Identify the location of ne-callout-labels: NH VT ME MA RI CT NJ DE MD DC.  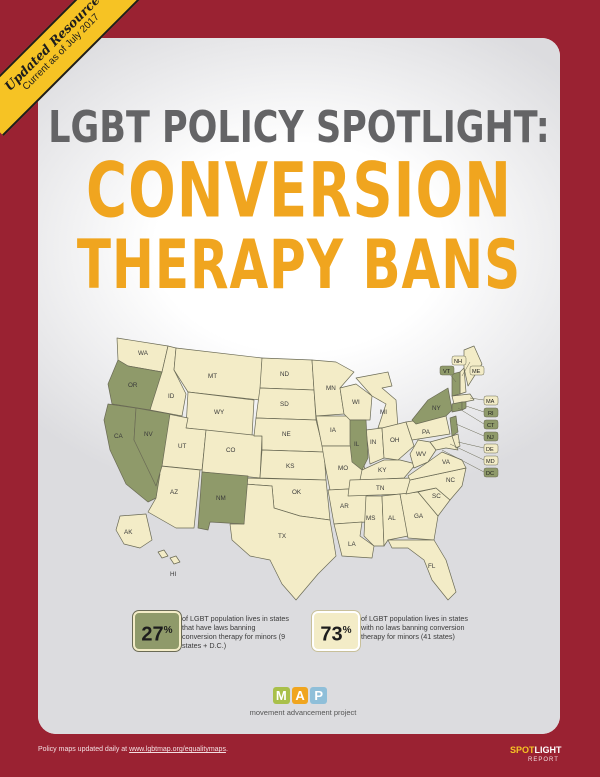
(469, 418).